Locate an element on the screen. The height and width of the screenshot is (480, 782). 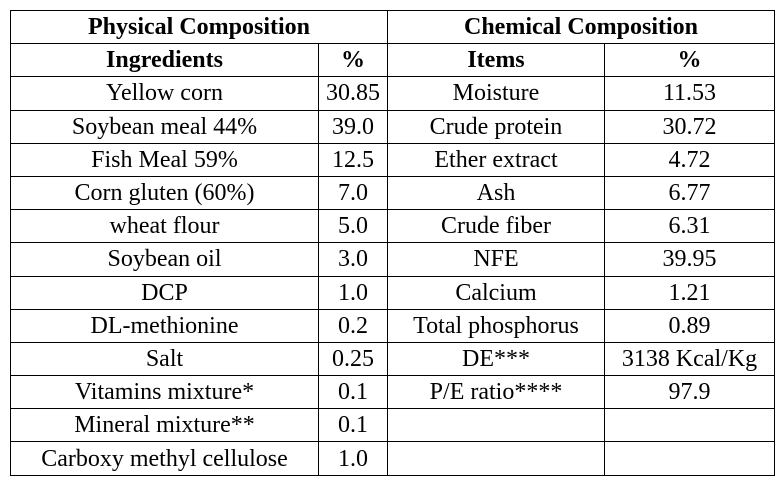
table-row: Fish Meal 59% 12.5 Ether extract 4.72 is located at coordinates (392, 159).